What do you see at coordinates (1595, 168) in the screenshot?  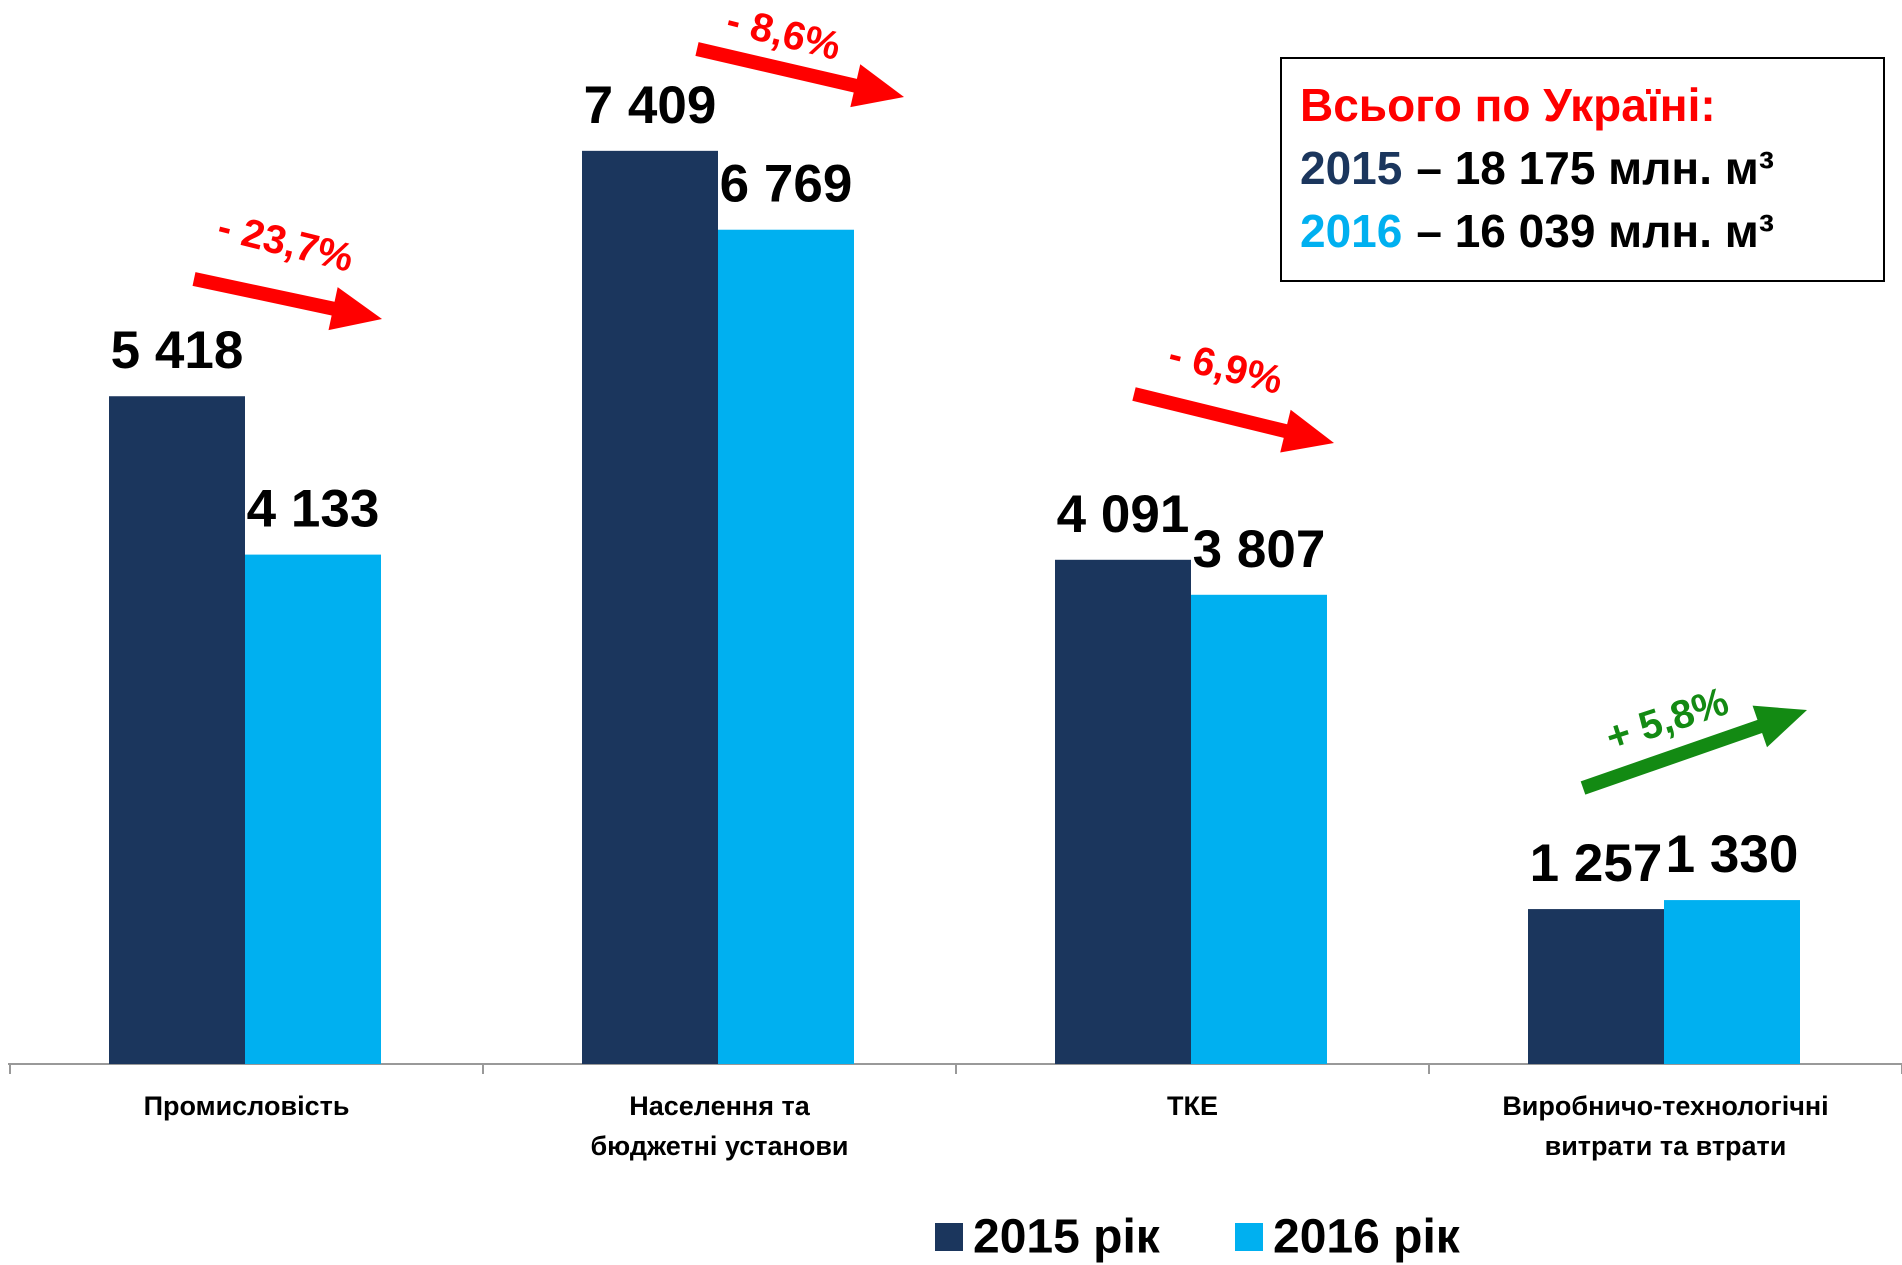 I see `summary-text: – 18 175 млн. м³` at bounding box center [1595, 168].